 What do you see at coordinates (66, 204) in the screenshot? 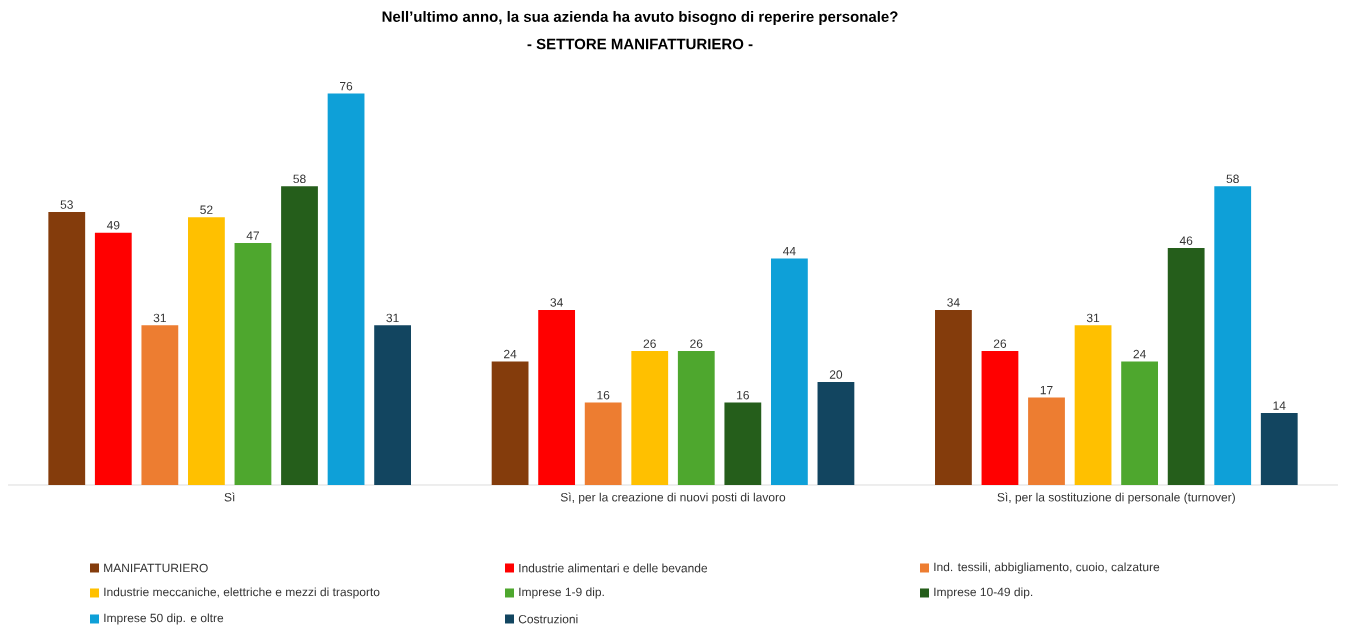
I see `data-label: 53` at bounding box center [66, 204].